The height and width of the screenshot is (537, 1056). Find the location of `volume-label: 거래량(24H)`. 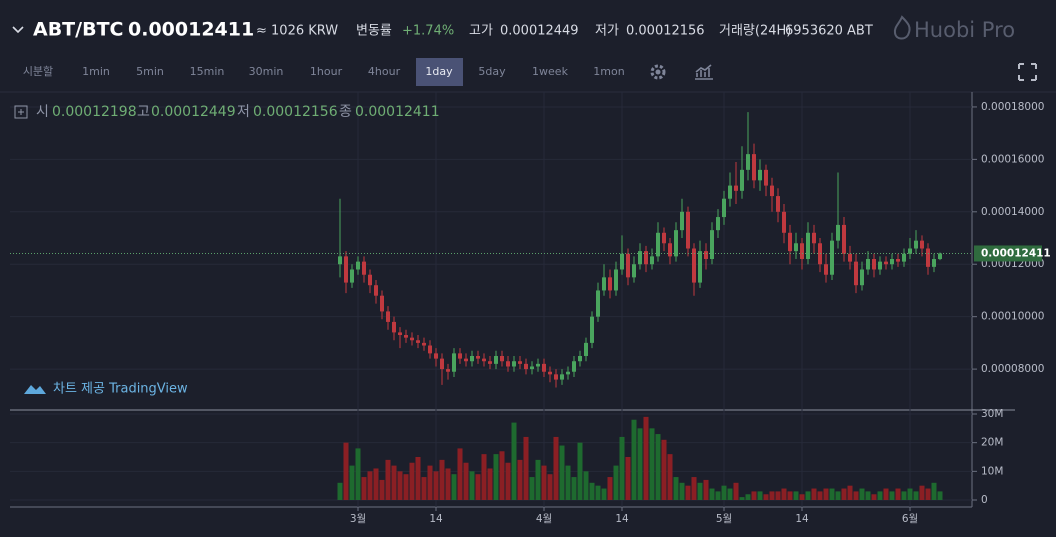

volume-label: 거래량(24H) is located at coordinates (755, 31).